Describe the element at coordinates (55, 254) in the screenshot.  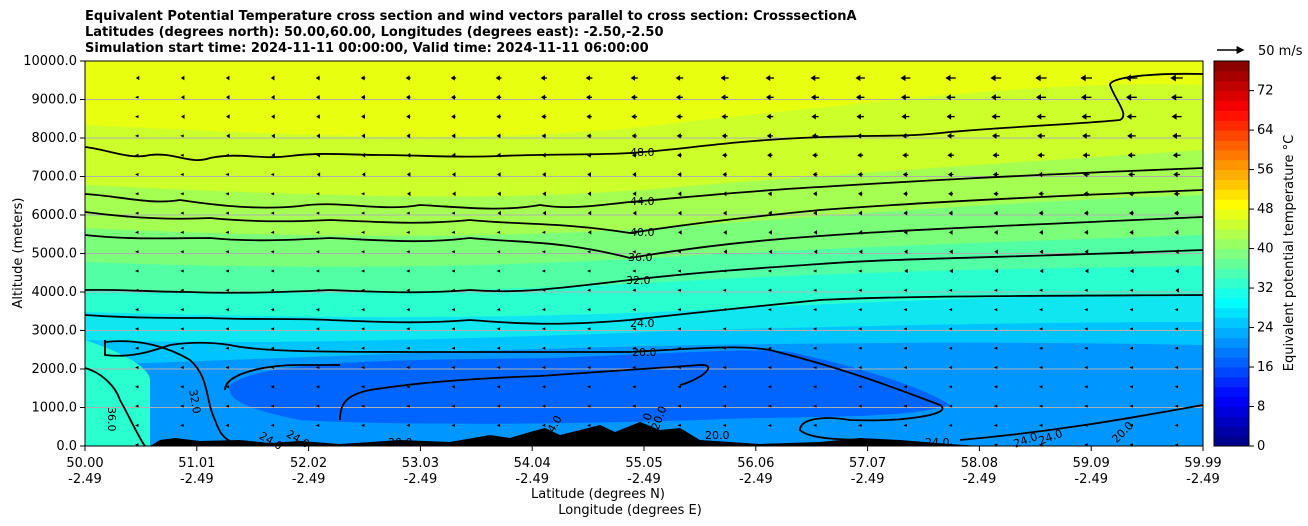
I see `y-tick-label: 5000.0` at that location.